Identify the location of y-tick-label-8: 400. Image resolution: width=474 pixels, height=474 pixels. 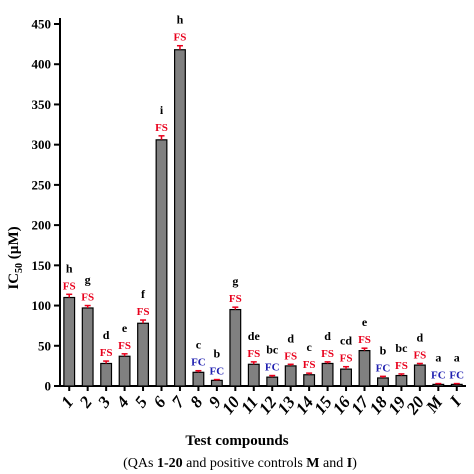
(42, 64).